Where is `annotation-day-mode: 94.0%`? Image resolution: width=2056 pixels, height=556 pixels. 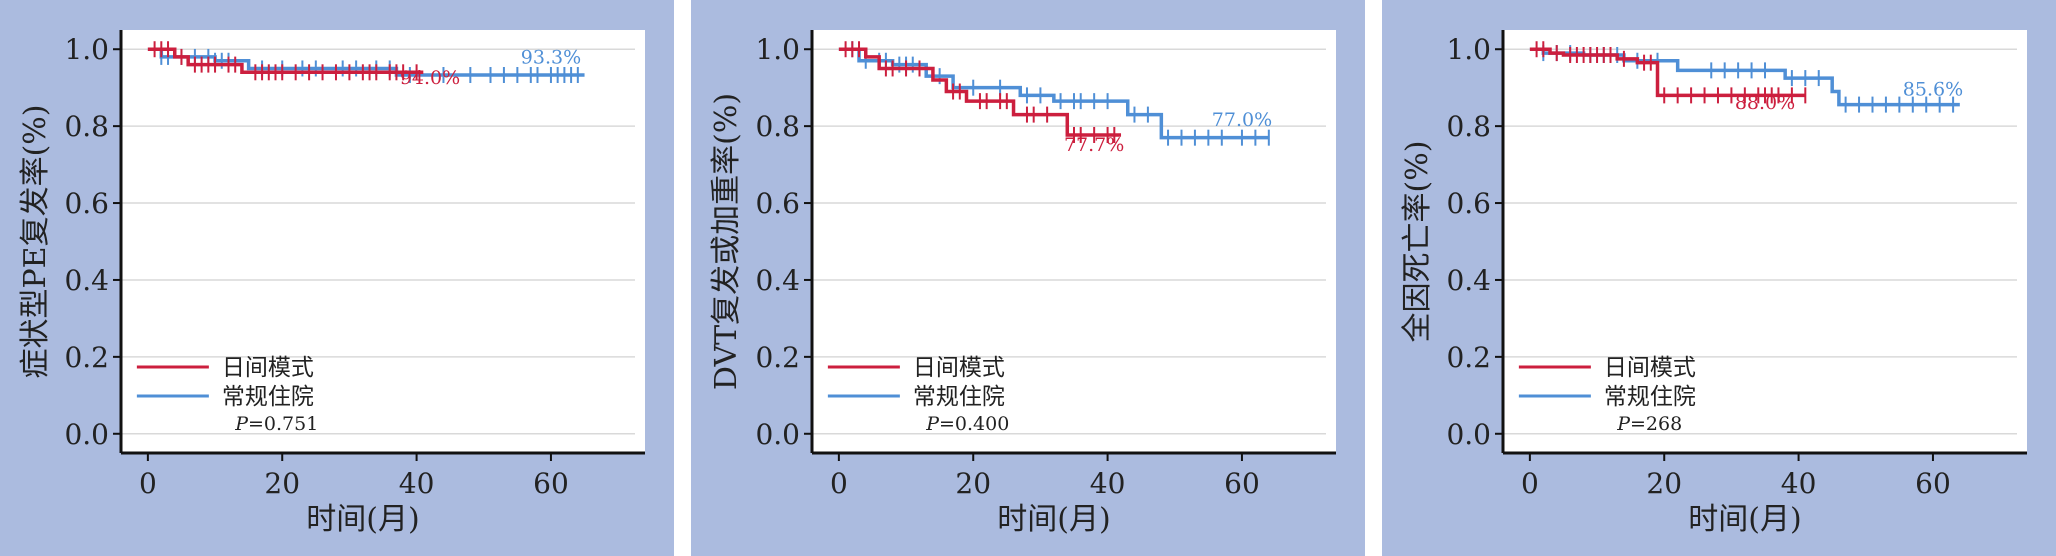 annotation-day-mode: 94.0% is located at coordinates (430, 78).